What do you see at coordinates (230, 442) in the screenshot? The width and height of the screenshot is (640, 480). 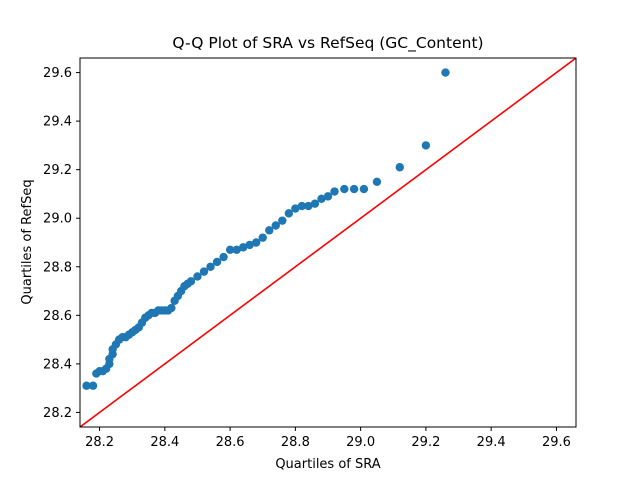 I see `x-tick-label: 28.6` at bounding box center [230, 442].